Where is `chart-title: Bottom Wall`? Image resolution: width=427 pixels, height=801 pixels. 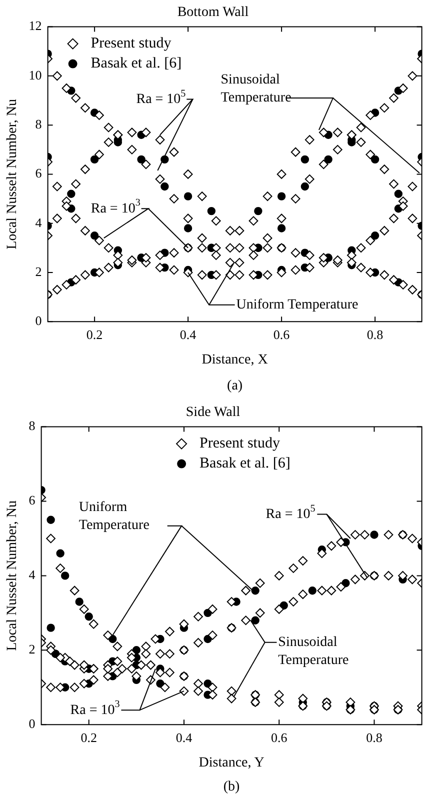
chart-title: Bottom Wall is located at coordinates (213, 12).